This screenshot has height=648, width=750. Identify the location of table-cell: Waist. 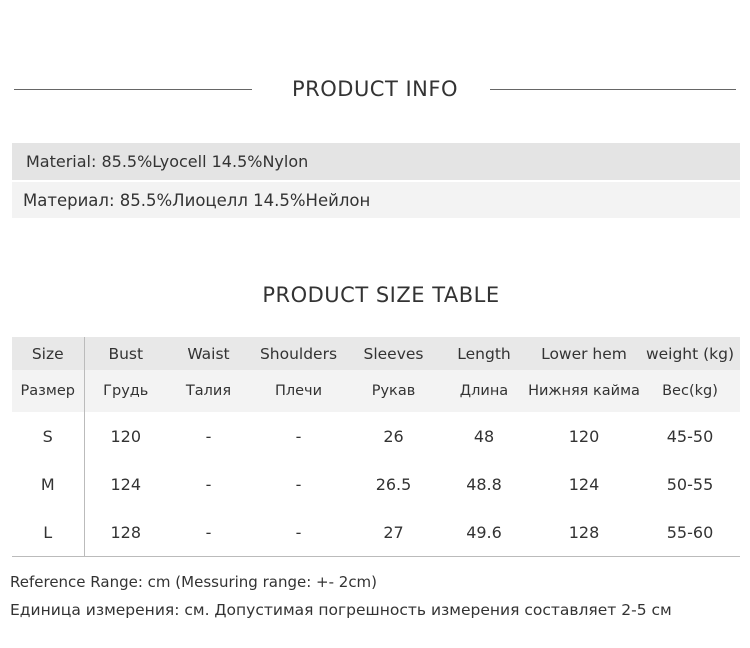
(208, 353).